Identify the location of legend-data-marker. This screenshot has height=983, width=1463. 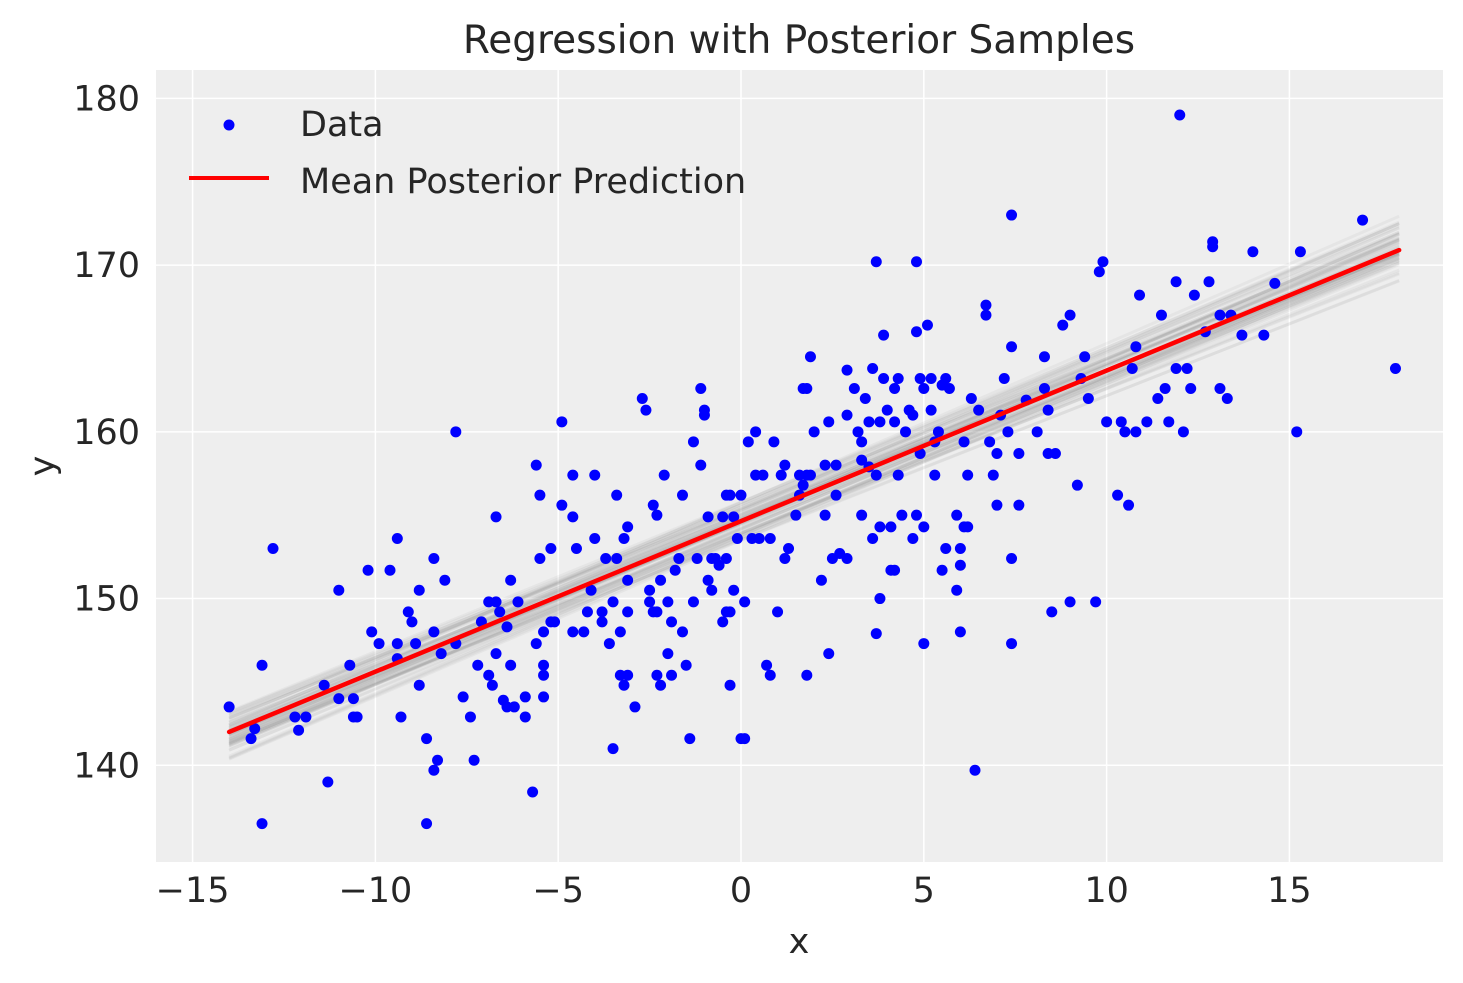
(229, 125).